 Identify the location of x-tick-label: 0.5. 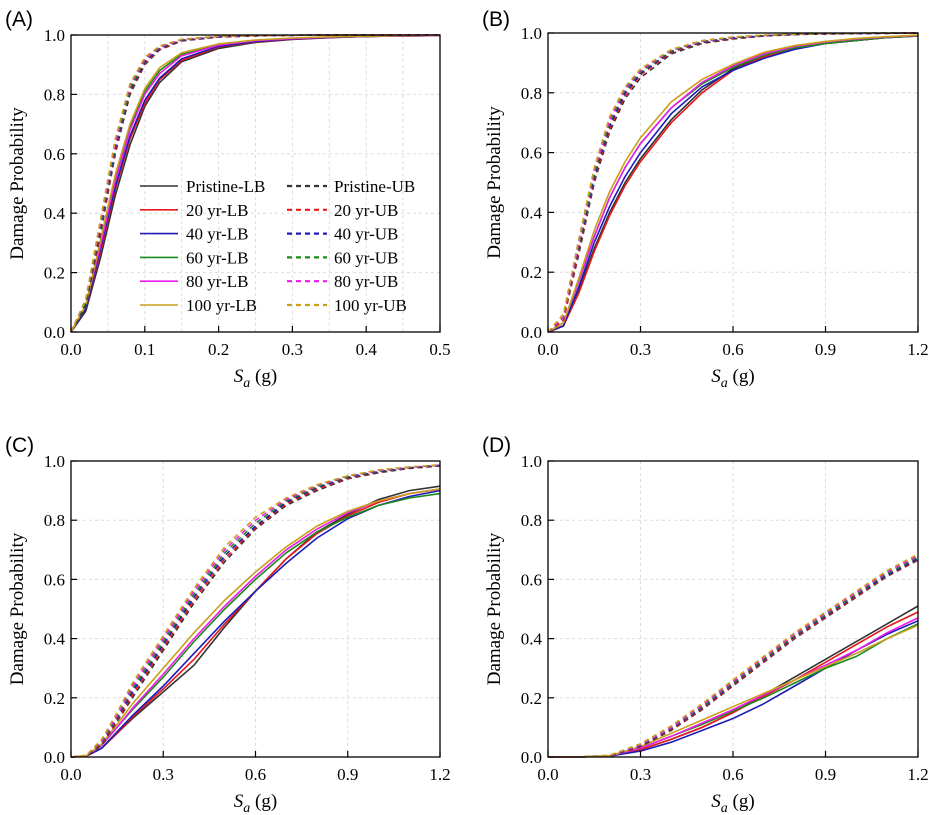
(439, 349).